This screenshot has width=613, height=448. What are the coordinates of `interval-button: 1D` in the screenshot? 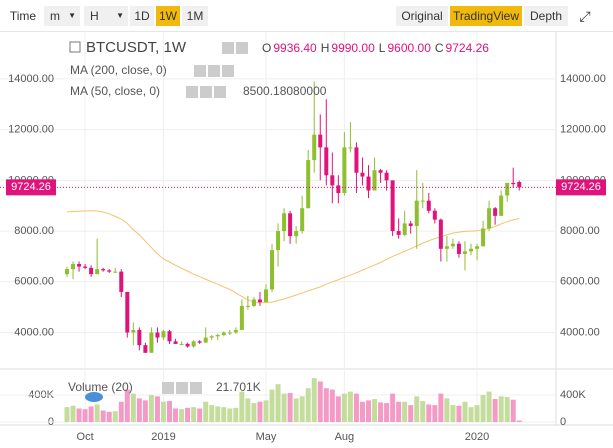 It's located at (142, 16).